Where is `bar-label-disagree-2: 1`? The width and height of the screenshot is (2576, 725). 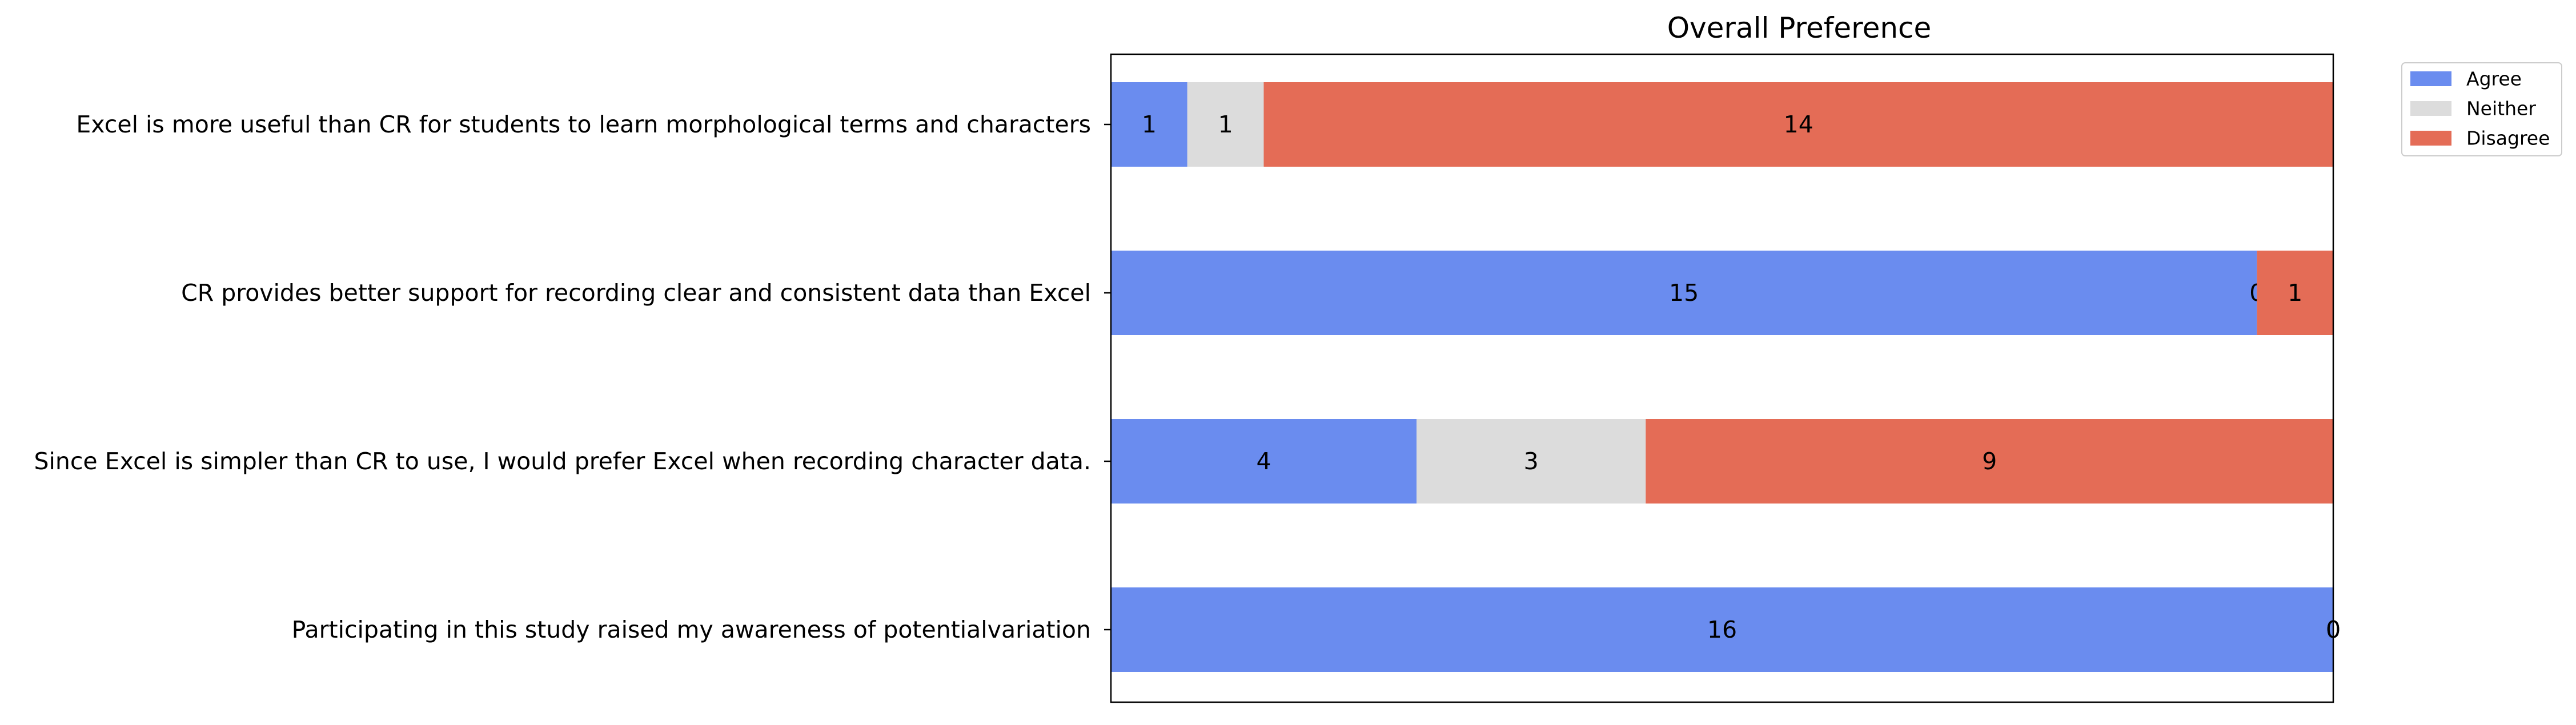 bar-label-disagree-2: 1 is located at coordinates (2295, 293).